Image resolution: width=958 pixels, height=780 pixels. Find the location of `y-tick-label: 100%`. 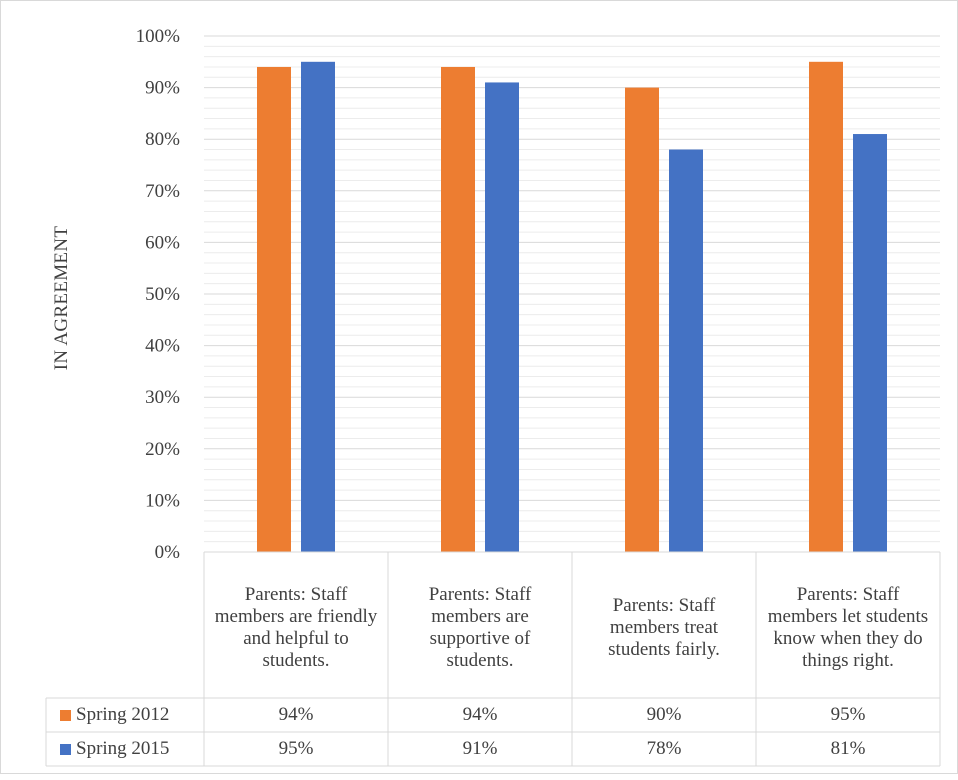

y-tick-label: 100% is located at coordinates (158, 36).